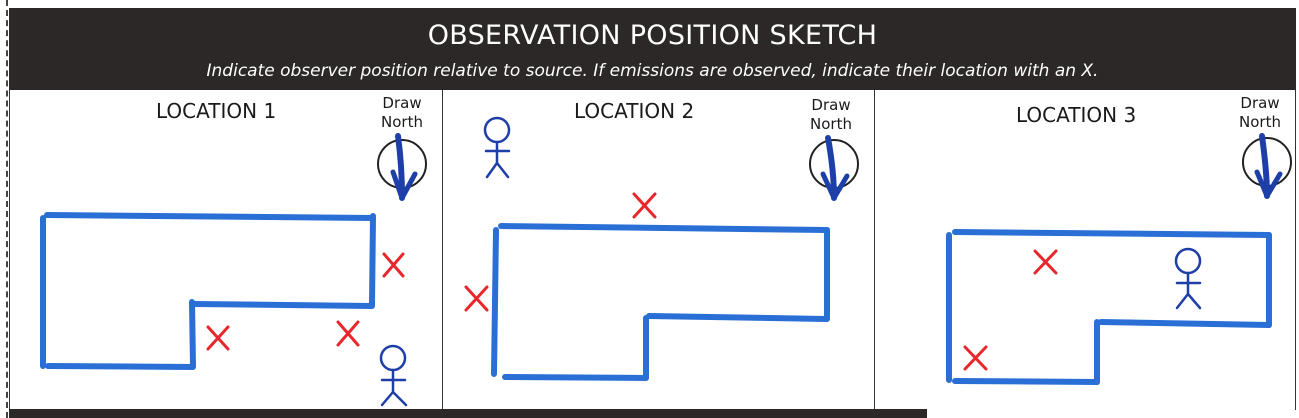  I want to click on form-title: OBSERVATION POSITION SKETCH, so click(652, 35).